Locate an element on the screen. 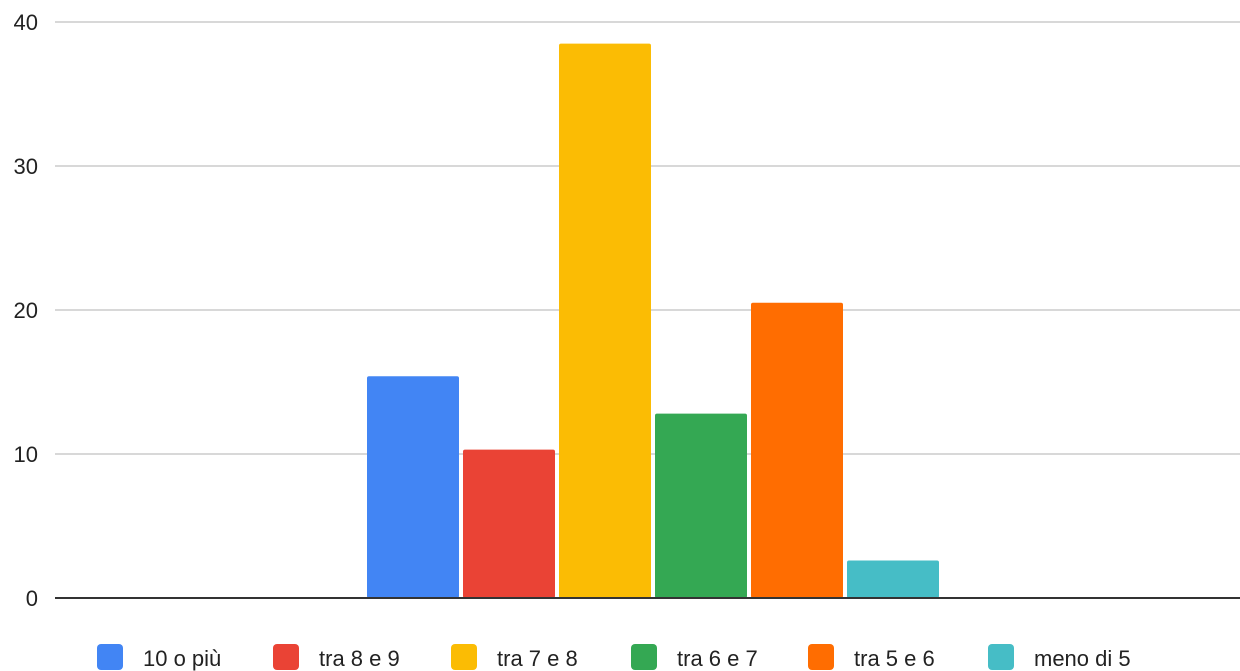 Image resolution: width=1240 pixels, height=671 pixels. legend-item: tra 5 e 6 is located at coordinates (871, 657).